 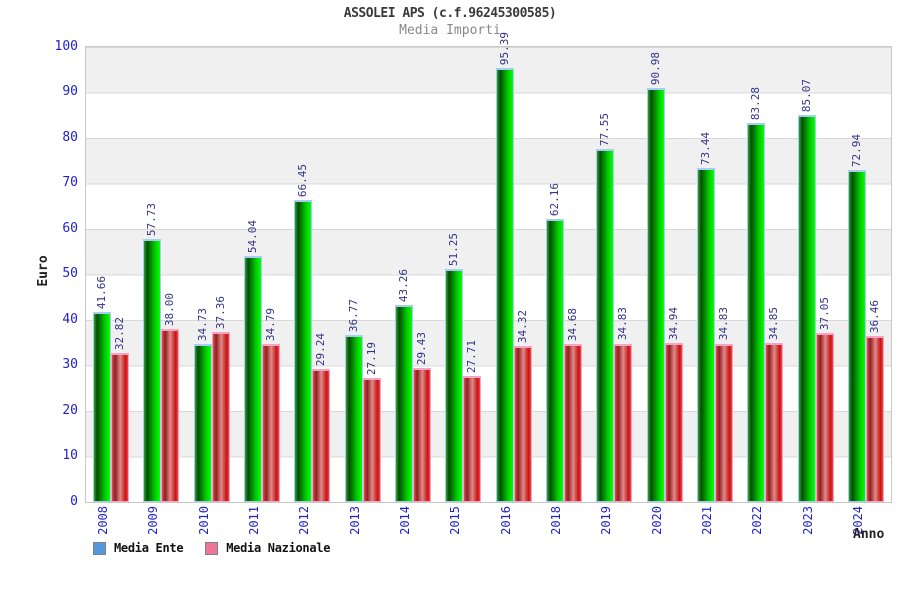 What do you see at coordinates (454, 249) in the screenshot?
I see `value-label-media-ente-2015: 51.25` at bounding box center [454, 249].